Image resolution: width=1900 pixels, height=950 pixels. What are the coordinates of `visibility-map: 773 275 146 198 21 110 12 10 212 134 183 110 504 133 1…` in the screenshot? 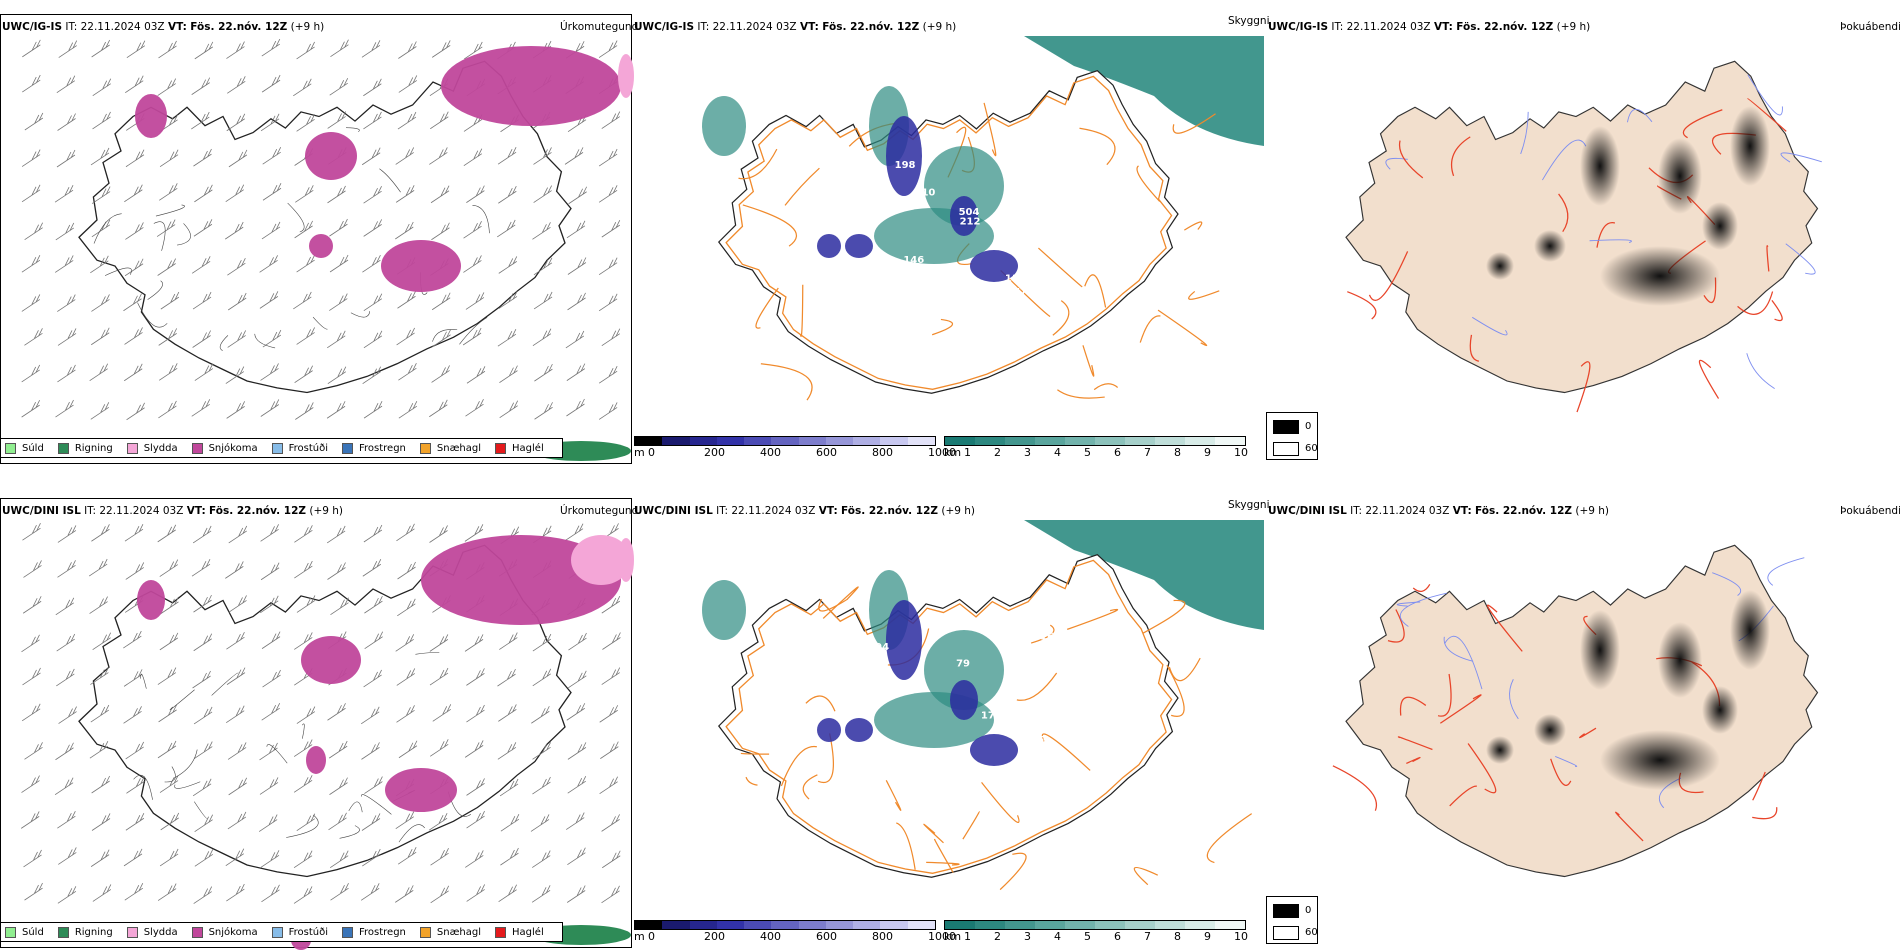 It's located at (983, 218).